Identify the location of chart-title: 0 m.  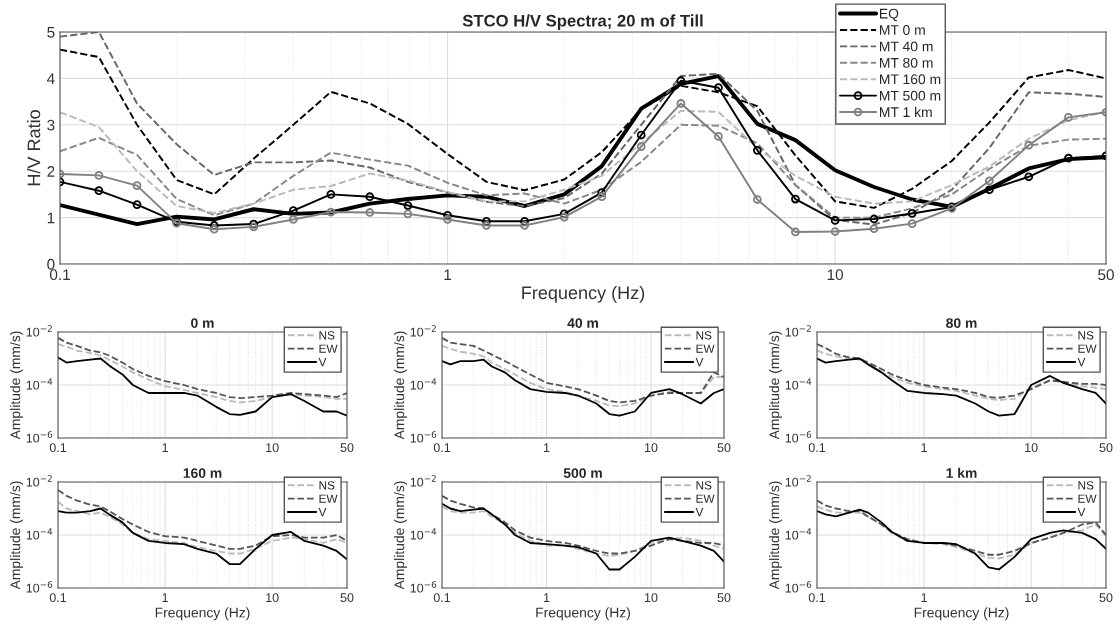
(202, 323).